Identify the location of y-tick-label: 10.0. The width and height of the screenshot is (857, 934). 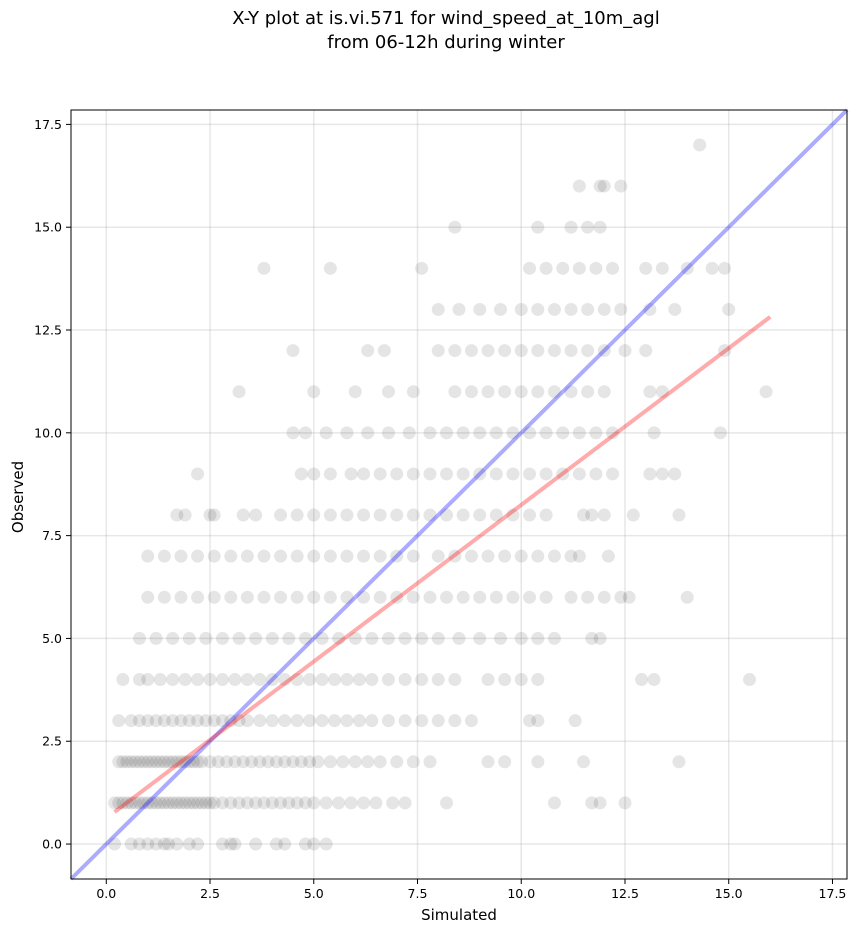
(48, 432).